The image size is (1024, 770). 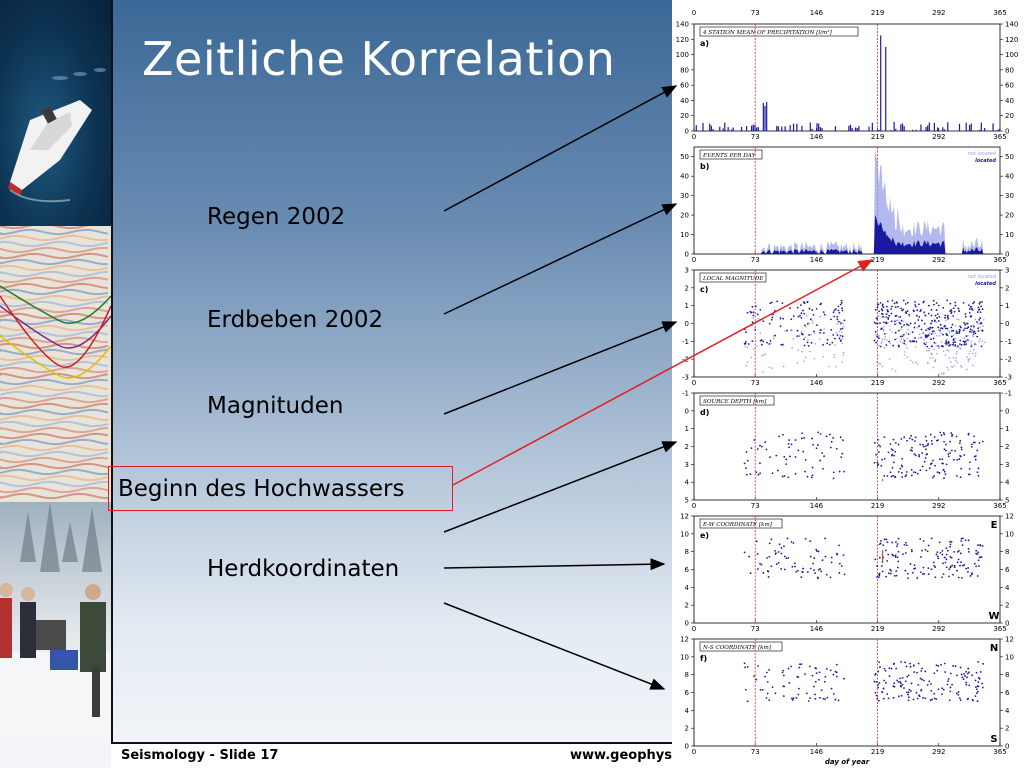 What do you see at coordinates (1007, 606) in the screenshot?
I see `y-tick-label: 2` at bounding box center [1007, 606].